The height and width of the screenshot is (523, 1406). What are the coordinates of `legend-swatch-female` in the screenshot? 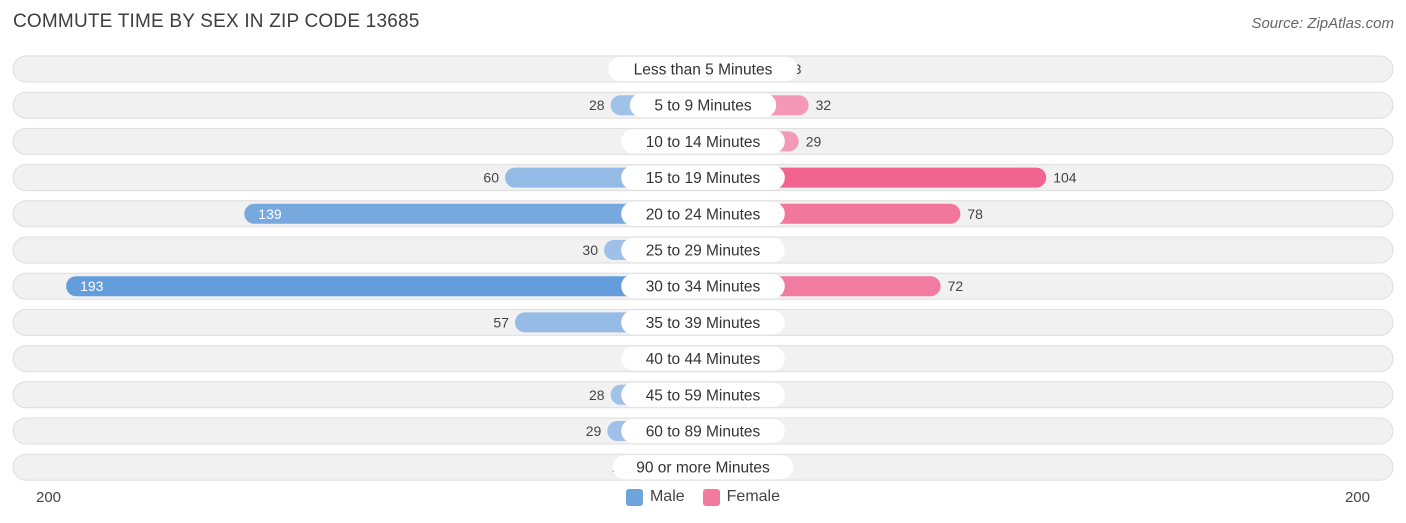 It's located at (711, 497).